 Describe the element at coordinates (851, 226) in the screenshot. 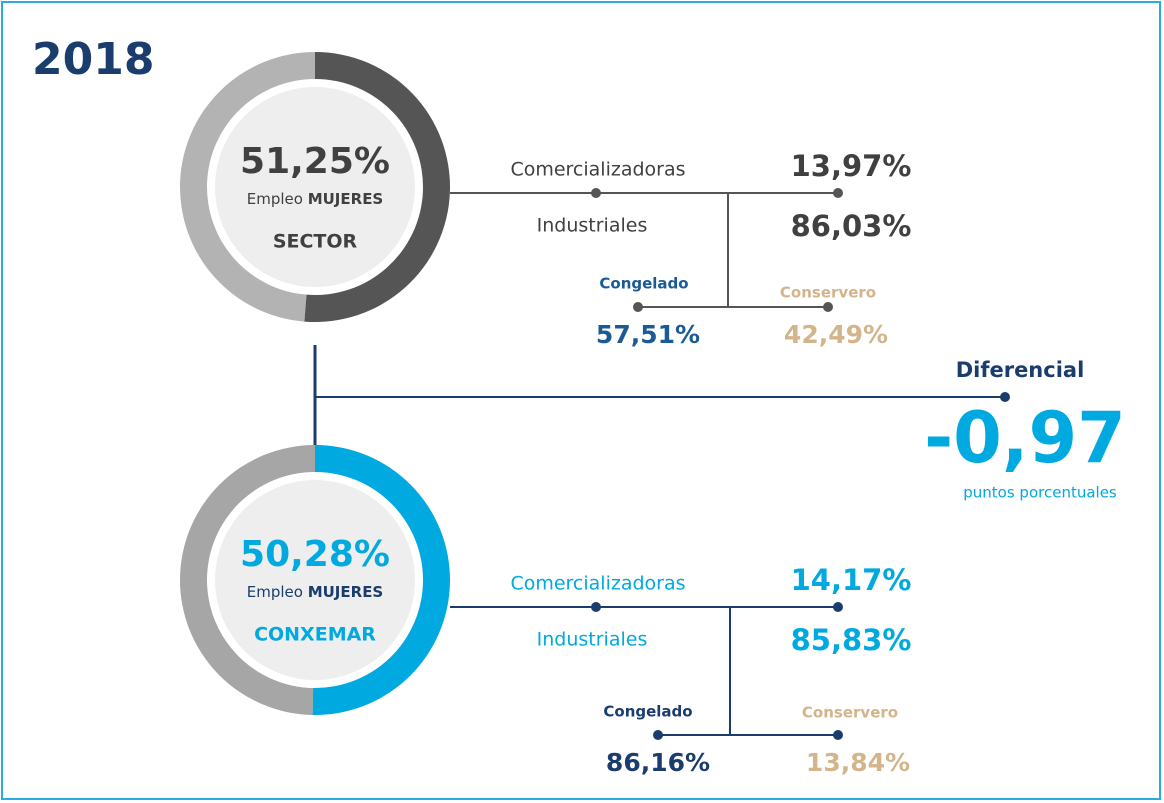

I see `branch-share: 86,03%` at that location.